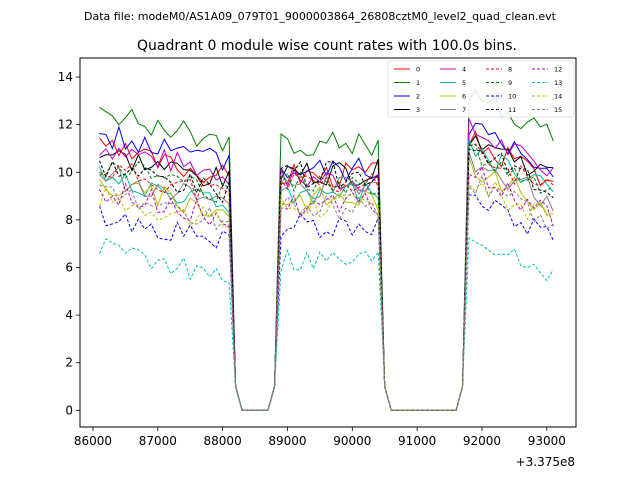 Image resolution: width=640 pixels, height=480 pixels. What do you see at coordinates (69, 410) in the screenshot?
I see `y-tick-label-0: 0` at bounding box center [69, 410].